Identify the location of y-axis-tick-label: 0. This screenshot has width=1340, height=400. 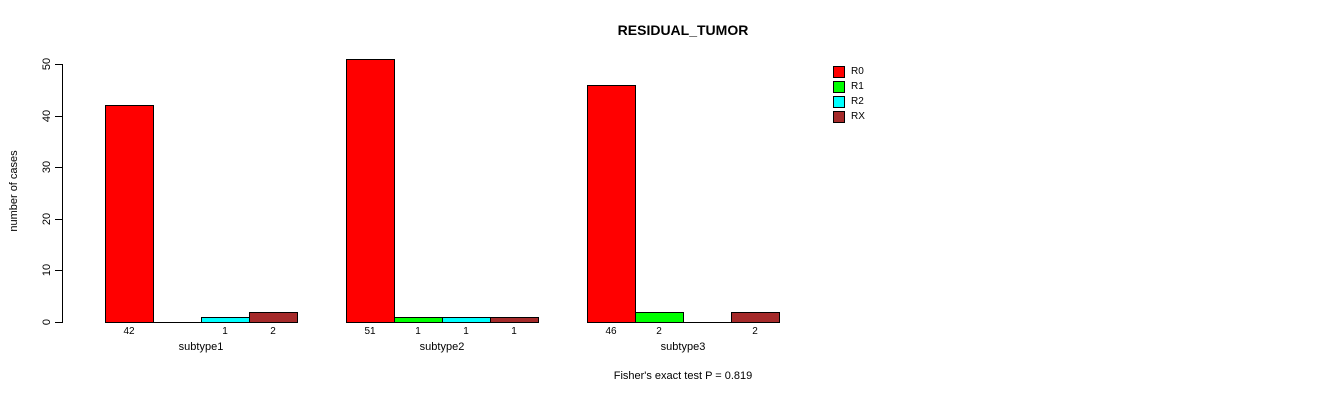
(47, 322).